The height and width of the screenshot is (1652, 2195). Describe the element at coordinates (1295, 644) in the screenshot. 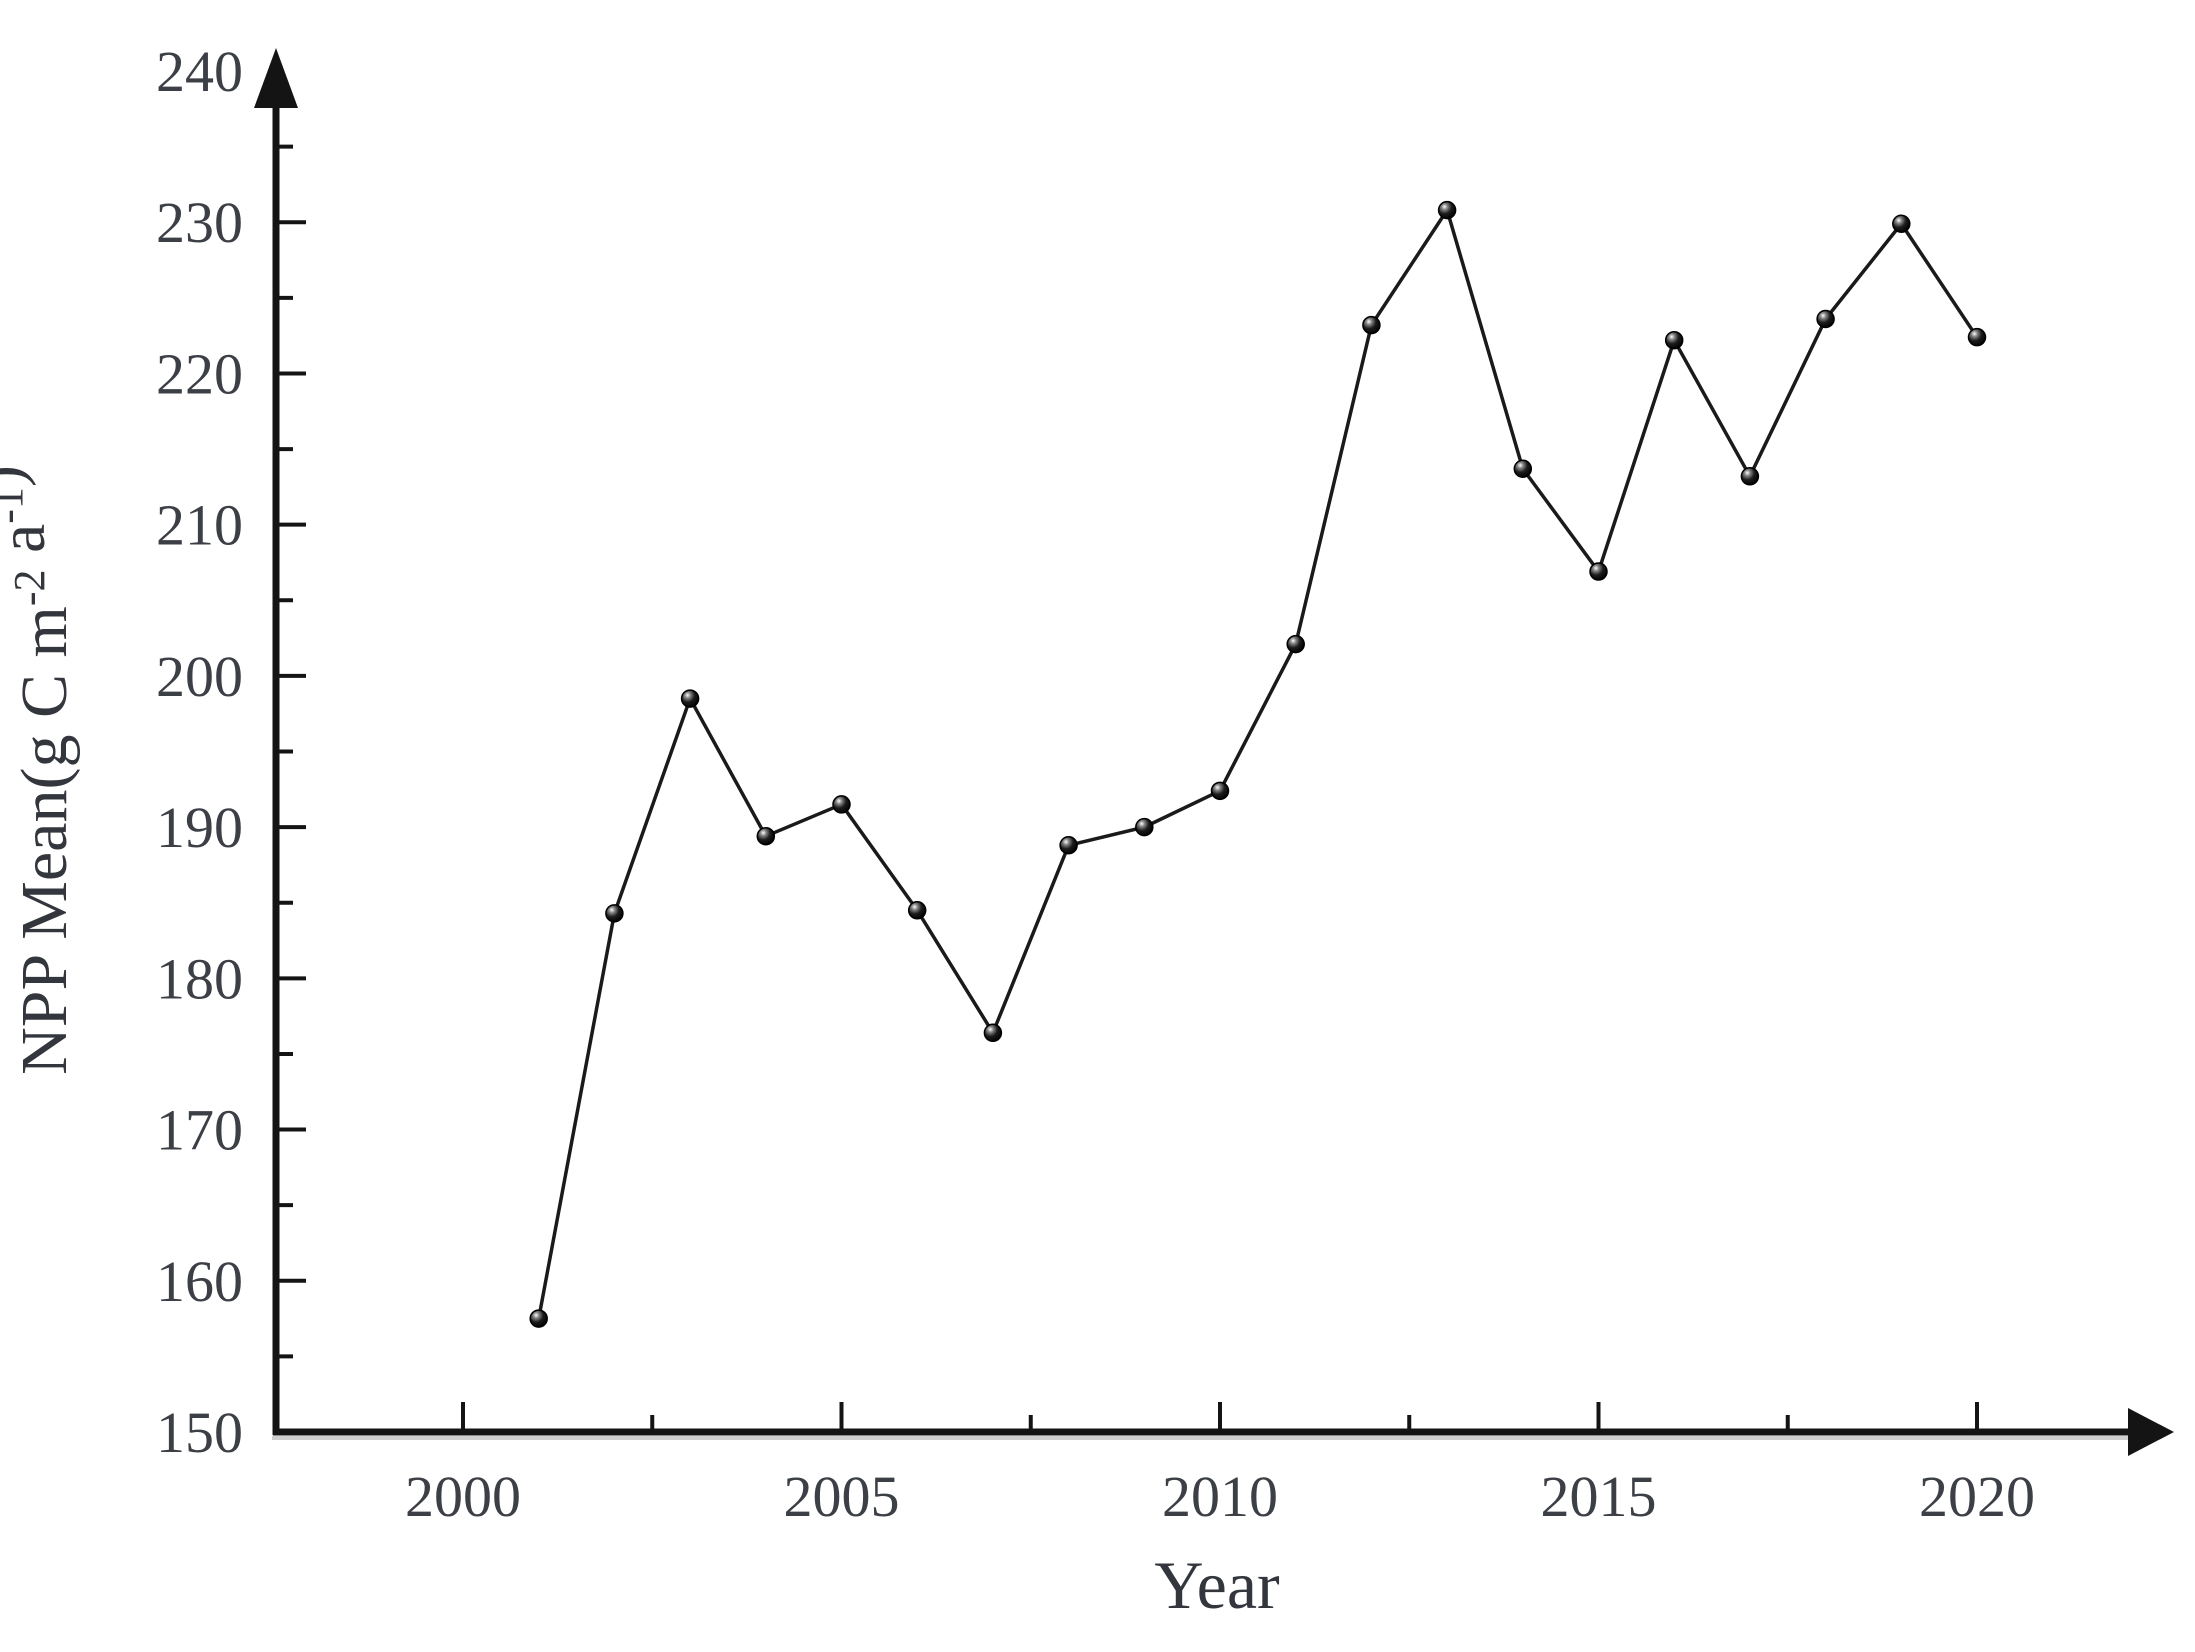

I see `data-point-2011` at that location.